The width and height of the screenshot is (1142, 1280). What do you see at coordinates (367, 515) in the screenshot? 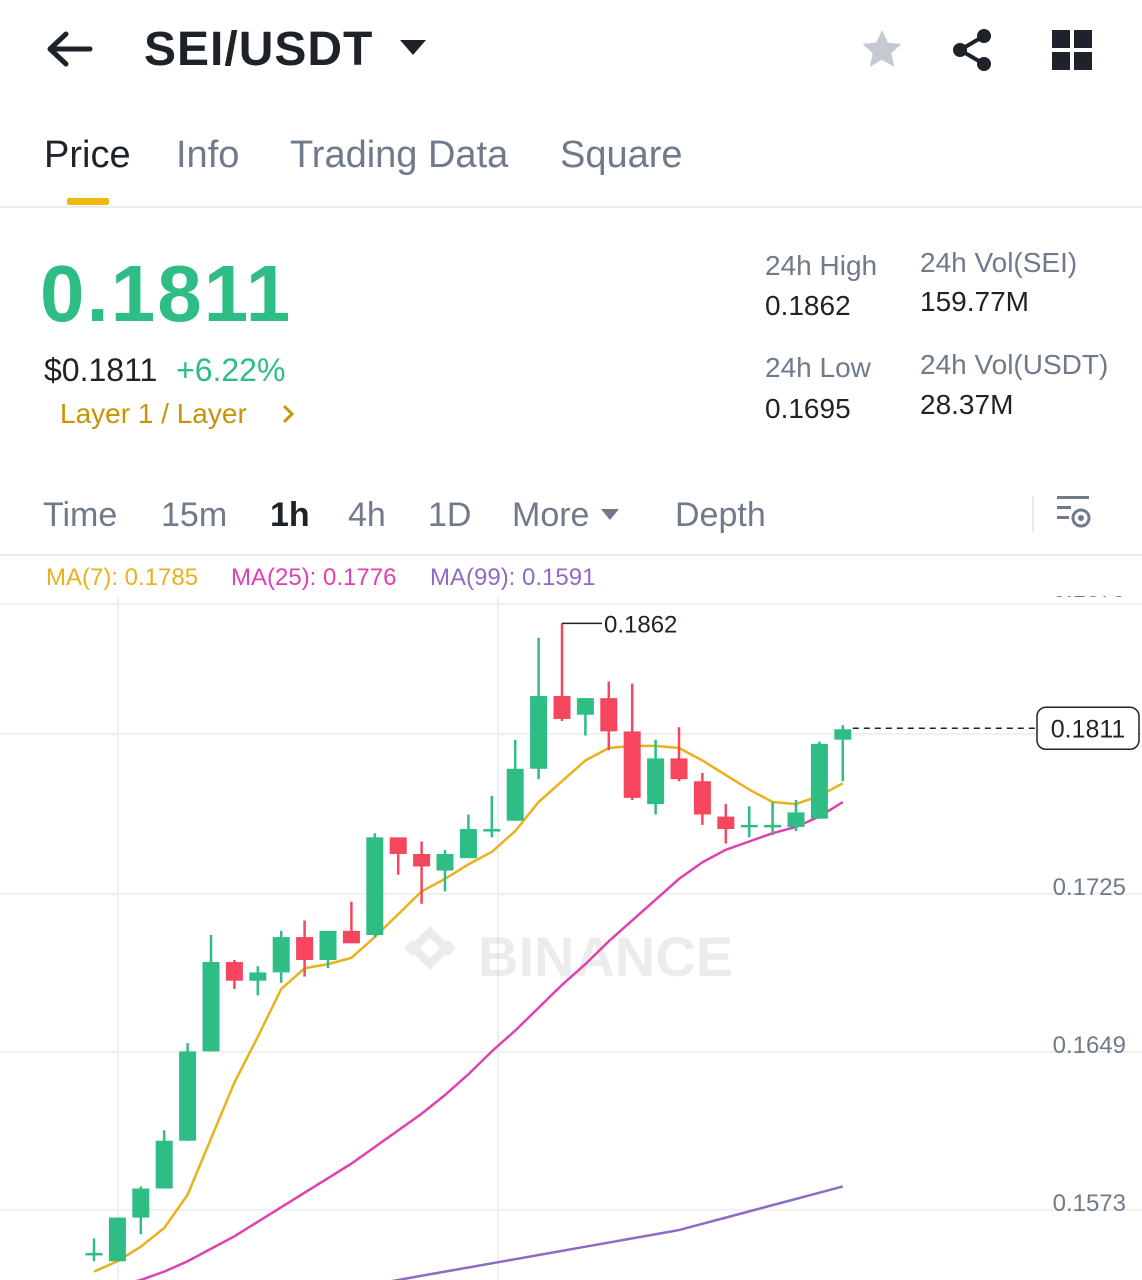
I see `interval-4h: 4h` at bounding box center [367, 515].